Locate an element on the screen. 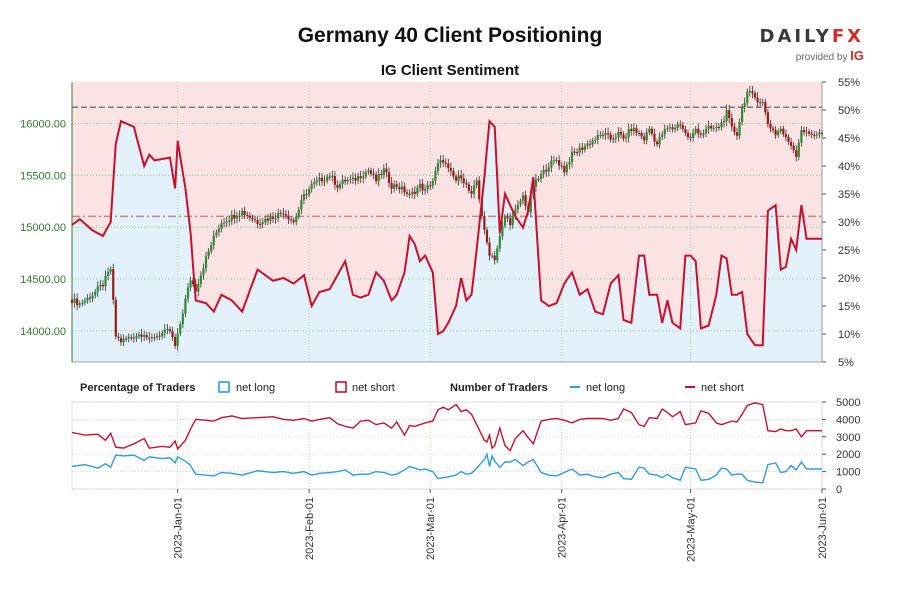  legend-pct-long-label: net long is located at coordinates (255, 388).